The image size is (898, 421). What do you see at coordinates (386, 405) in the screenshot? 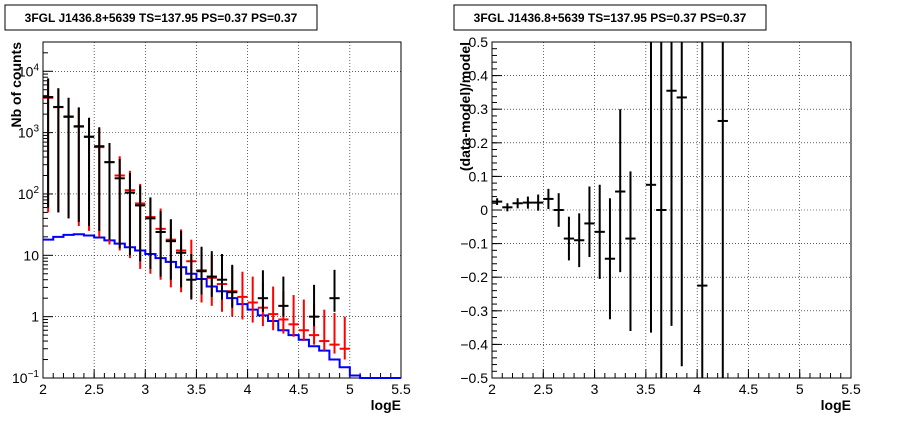
I see `left-x-axis-title: logE` at bounding box center [386, 405].